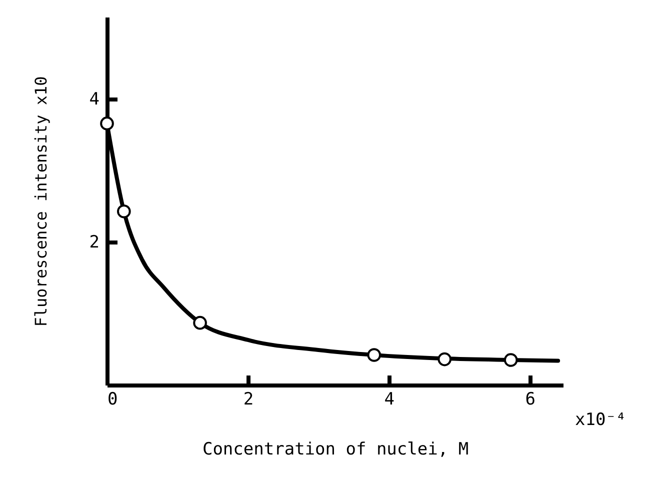  Describe the element at coordinates (40, 201) in the screenshot. I see `y-axis-title: Fluorescence intensity x10` at that location.